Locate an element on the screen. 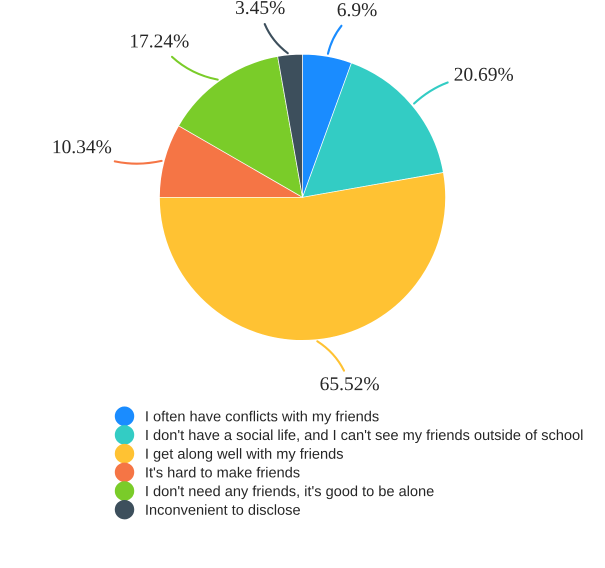 This screenshot has height=568, width=605. legend-label: Inconvenient to disclose is located at coordinates (223, 509).